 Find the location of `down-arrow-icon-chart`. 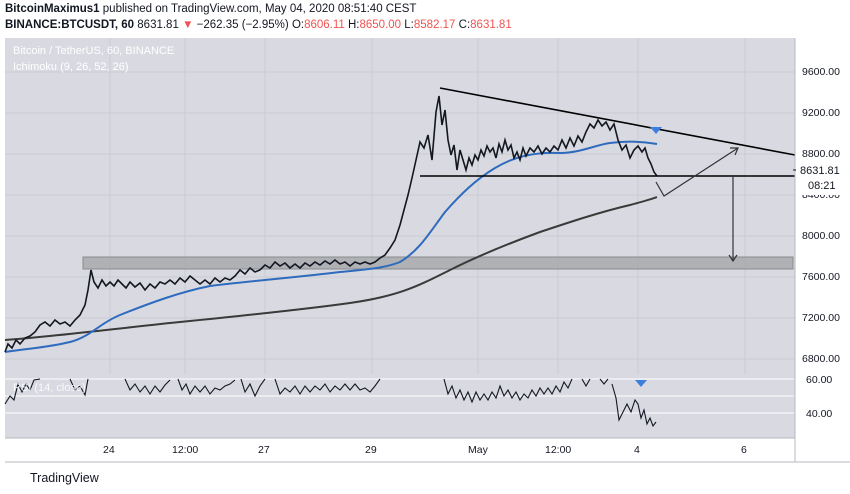

down-arrow-icon-chart is located at coordinates (656, 130).